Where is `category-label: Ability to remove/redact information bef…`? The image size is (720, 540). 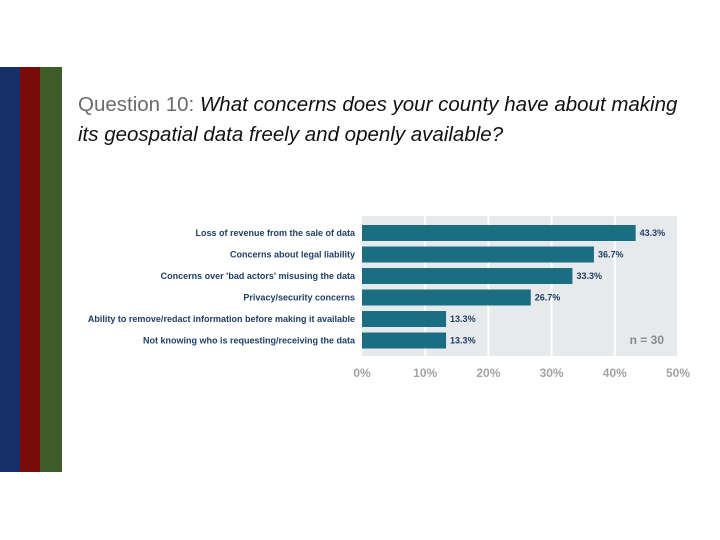
category-label: Ability to remove/redact information bef… is located at coordinates (221, 319).